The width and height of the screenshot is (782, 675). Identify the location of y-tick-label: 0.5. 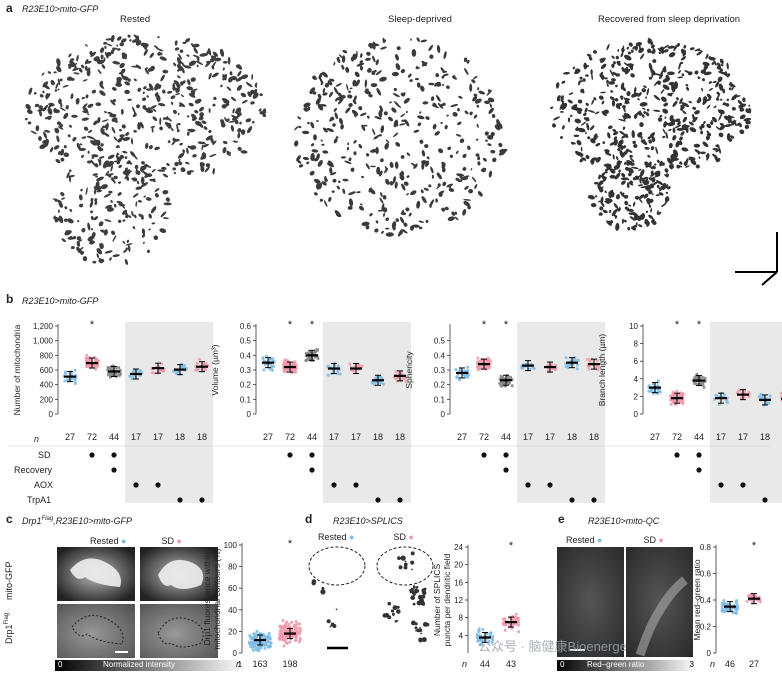
(440, 341).